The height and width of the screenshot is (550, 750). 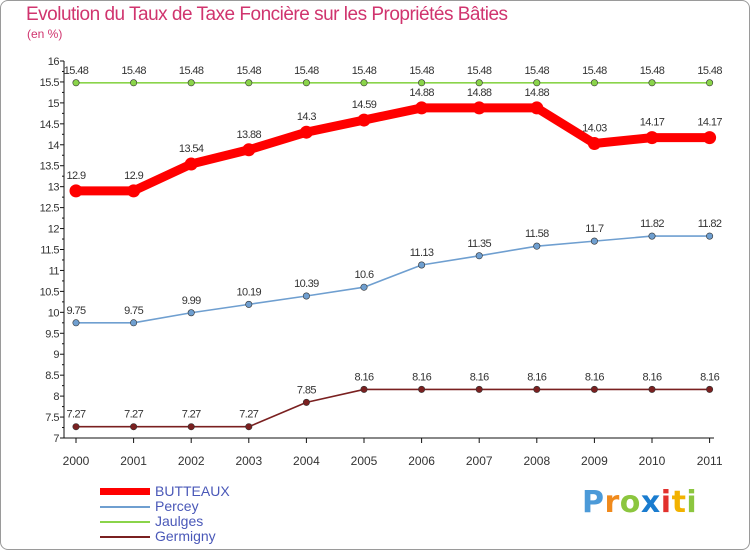 What do you see at coordinates (306, 461) in the screenshot?
I see `x-tick-label: 2004` at bounding box center [306, 461].